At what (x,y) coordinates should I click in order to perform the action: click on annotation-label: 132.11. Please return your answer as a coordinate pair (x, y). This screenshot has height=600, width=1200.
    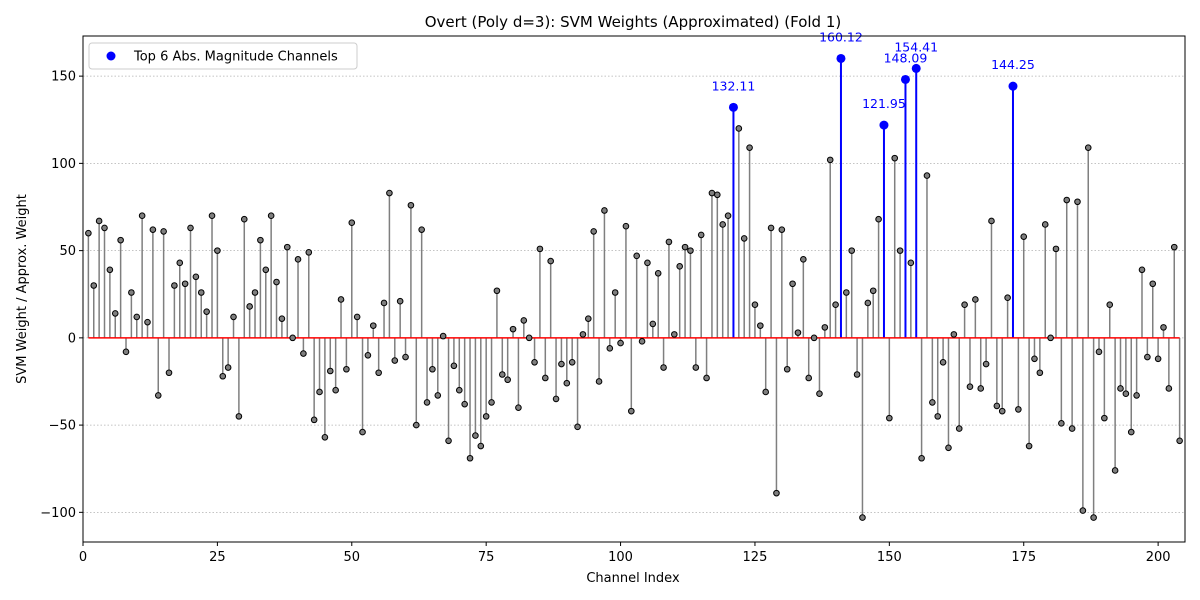
    Looking at the image, I should click on (734, 85).